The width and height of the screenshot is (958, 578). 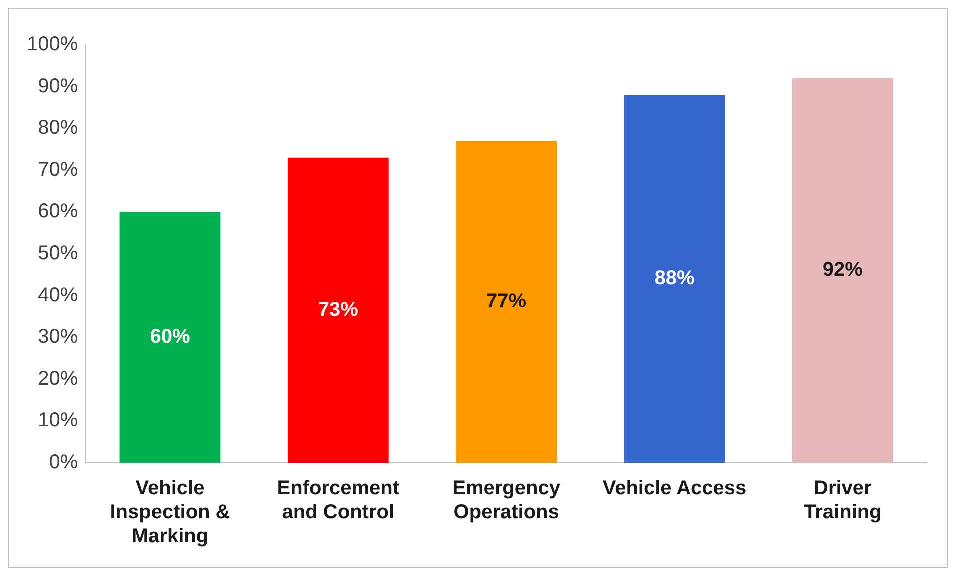 I want to click on y-tick-label: 50%, so click(x=58, y=253).